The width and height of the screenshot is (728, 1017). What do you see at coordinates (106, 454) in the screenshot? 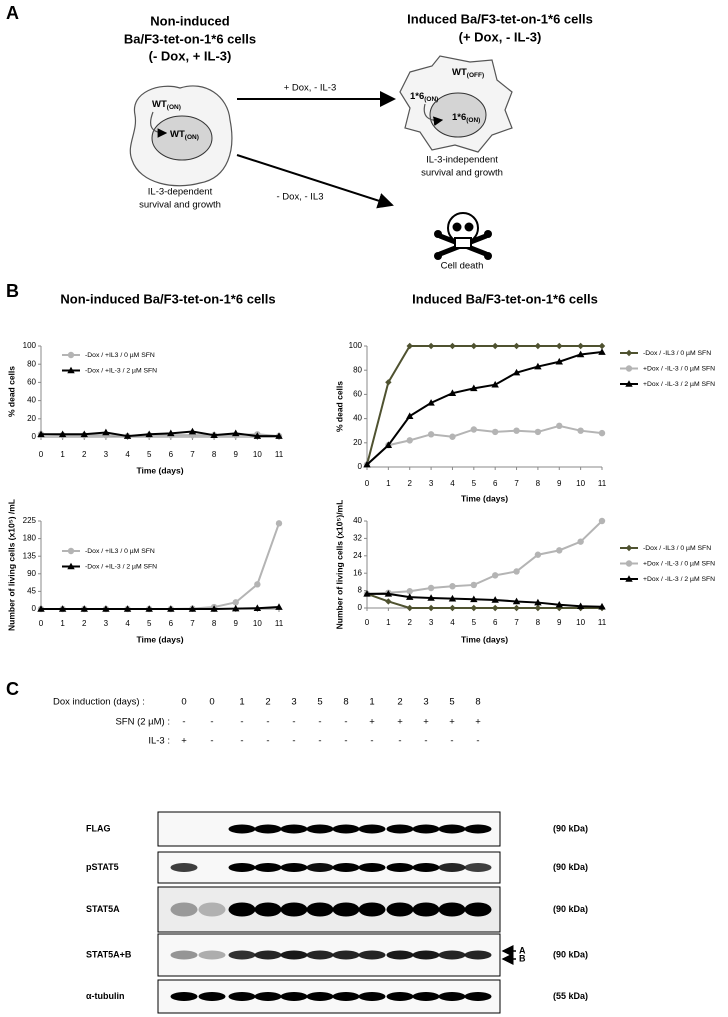
I see `x-tick-label: 3` at bounding box center [106, 454].